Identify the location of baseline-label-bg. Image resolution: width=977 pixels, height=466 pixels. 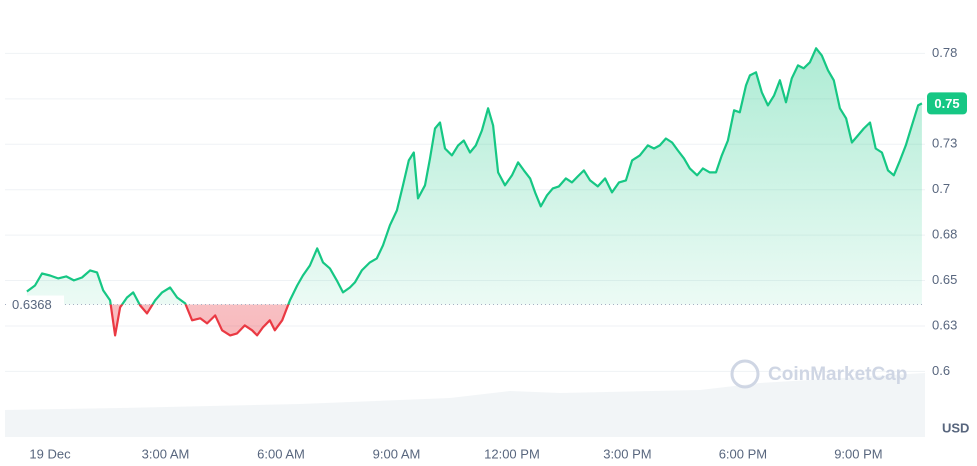
(35, 304).